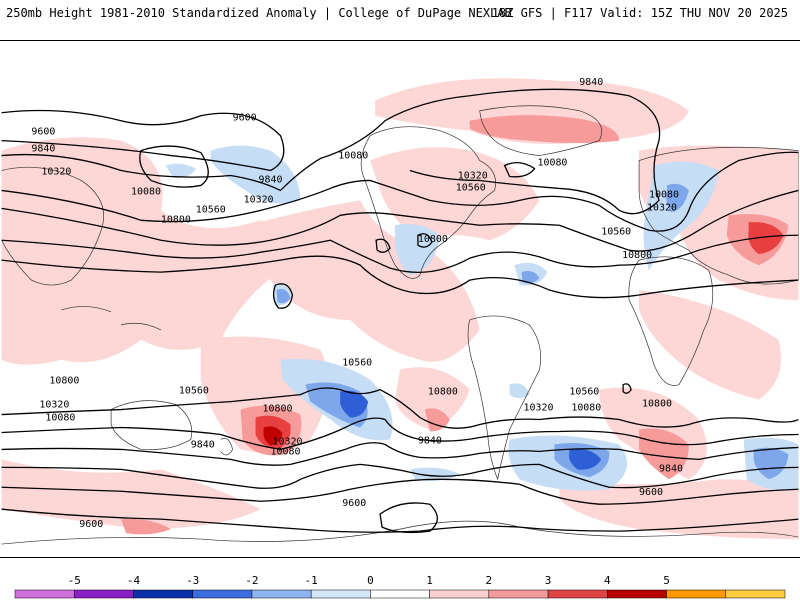 The image size is (800, 600). I want to click on anomaly-neg2-central-pacific, so click(283, 296).